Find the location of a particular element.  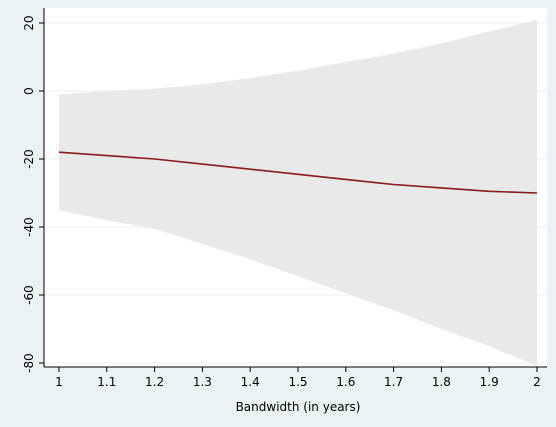

x-tick-label: 1.3 is located at coordinates (202, 382).